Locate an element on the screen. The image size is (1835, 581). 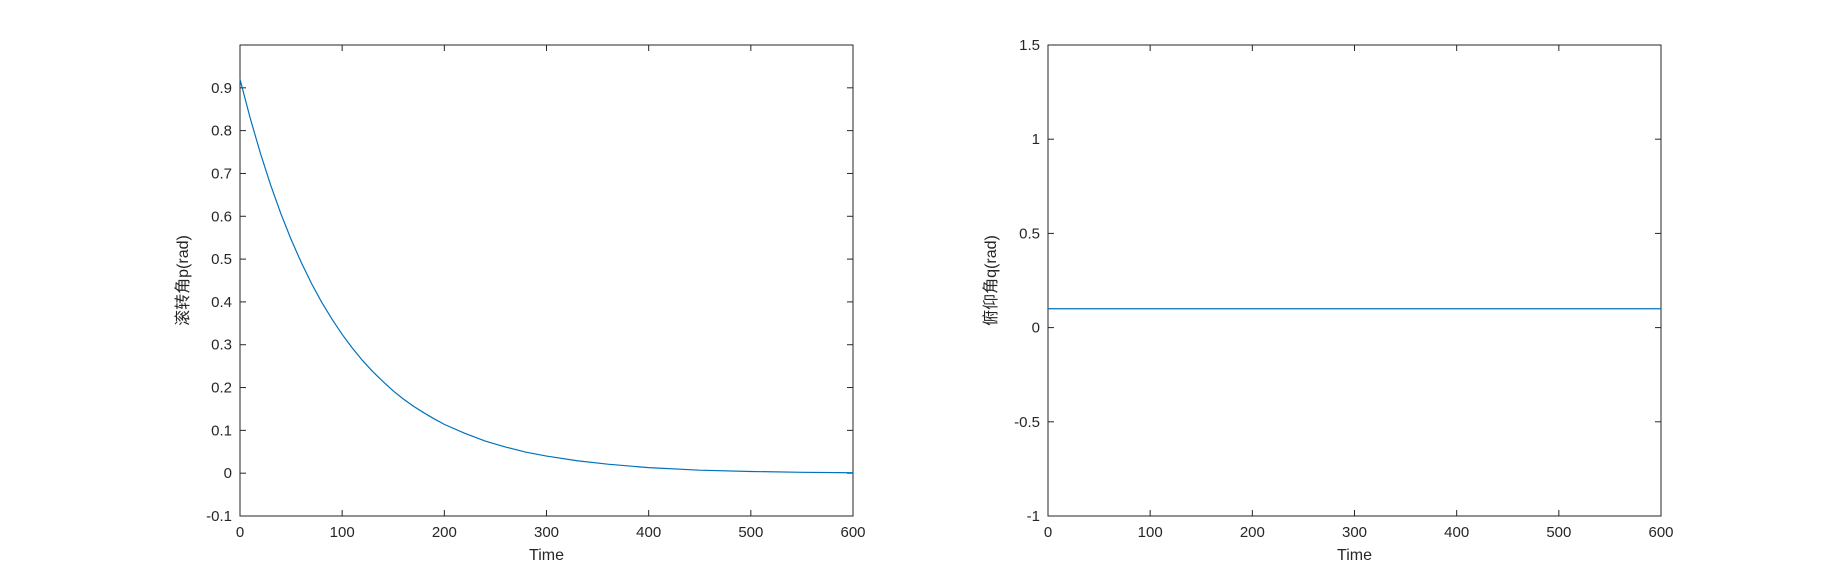
y-tick-label: 0.3 is located at coordinates (221, 345).